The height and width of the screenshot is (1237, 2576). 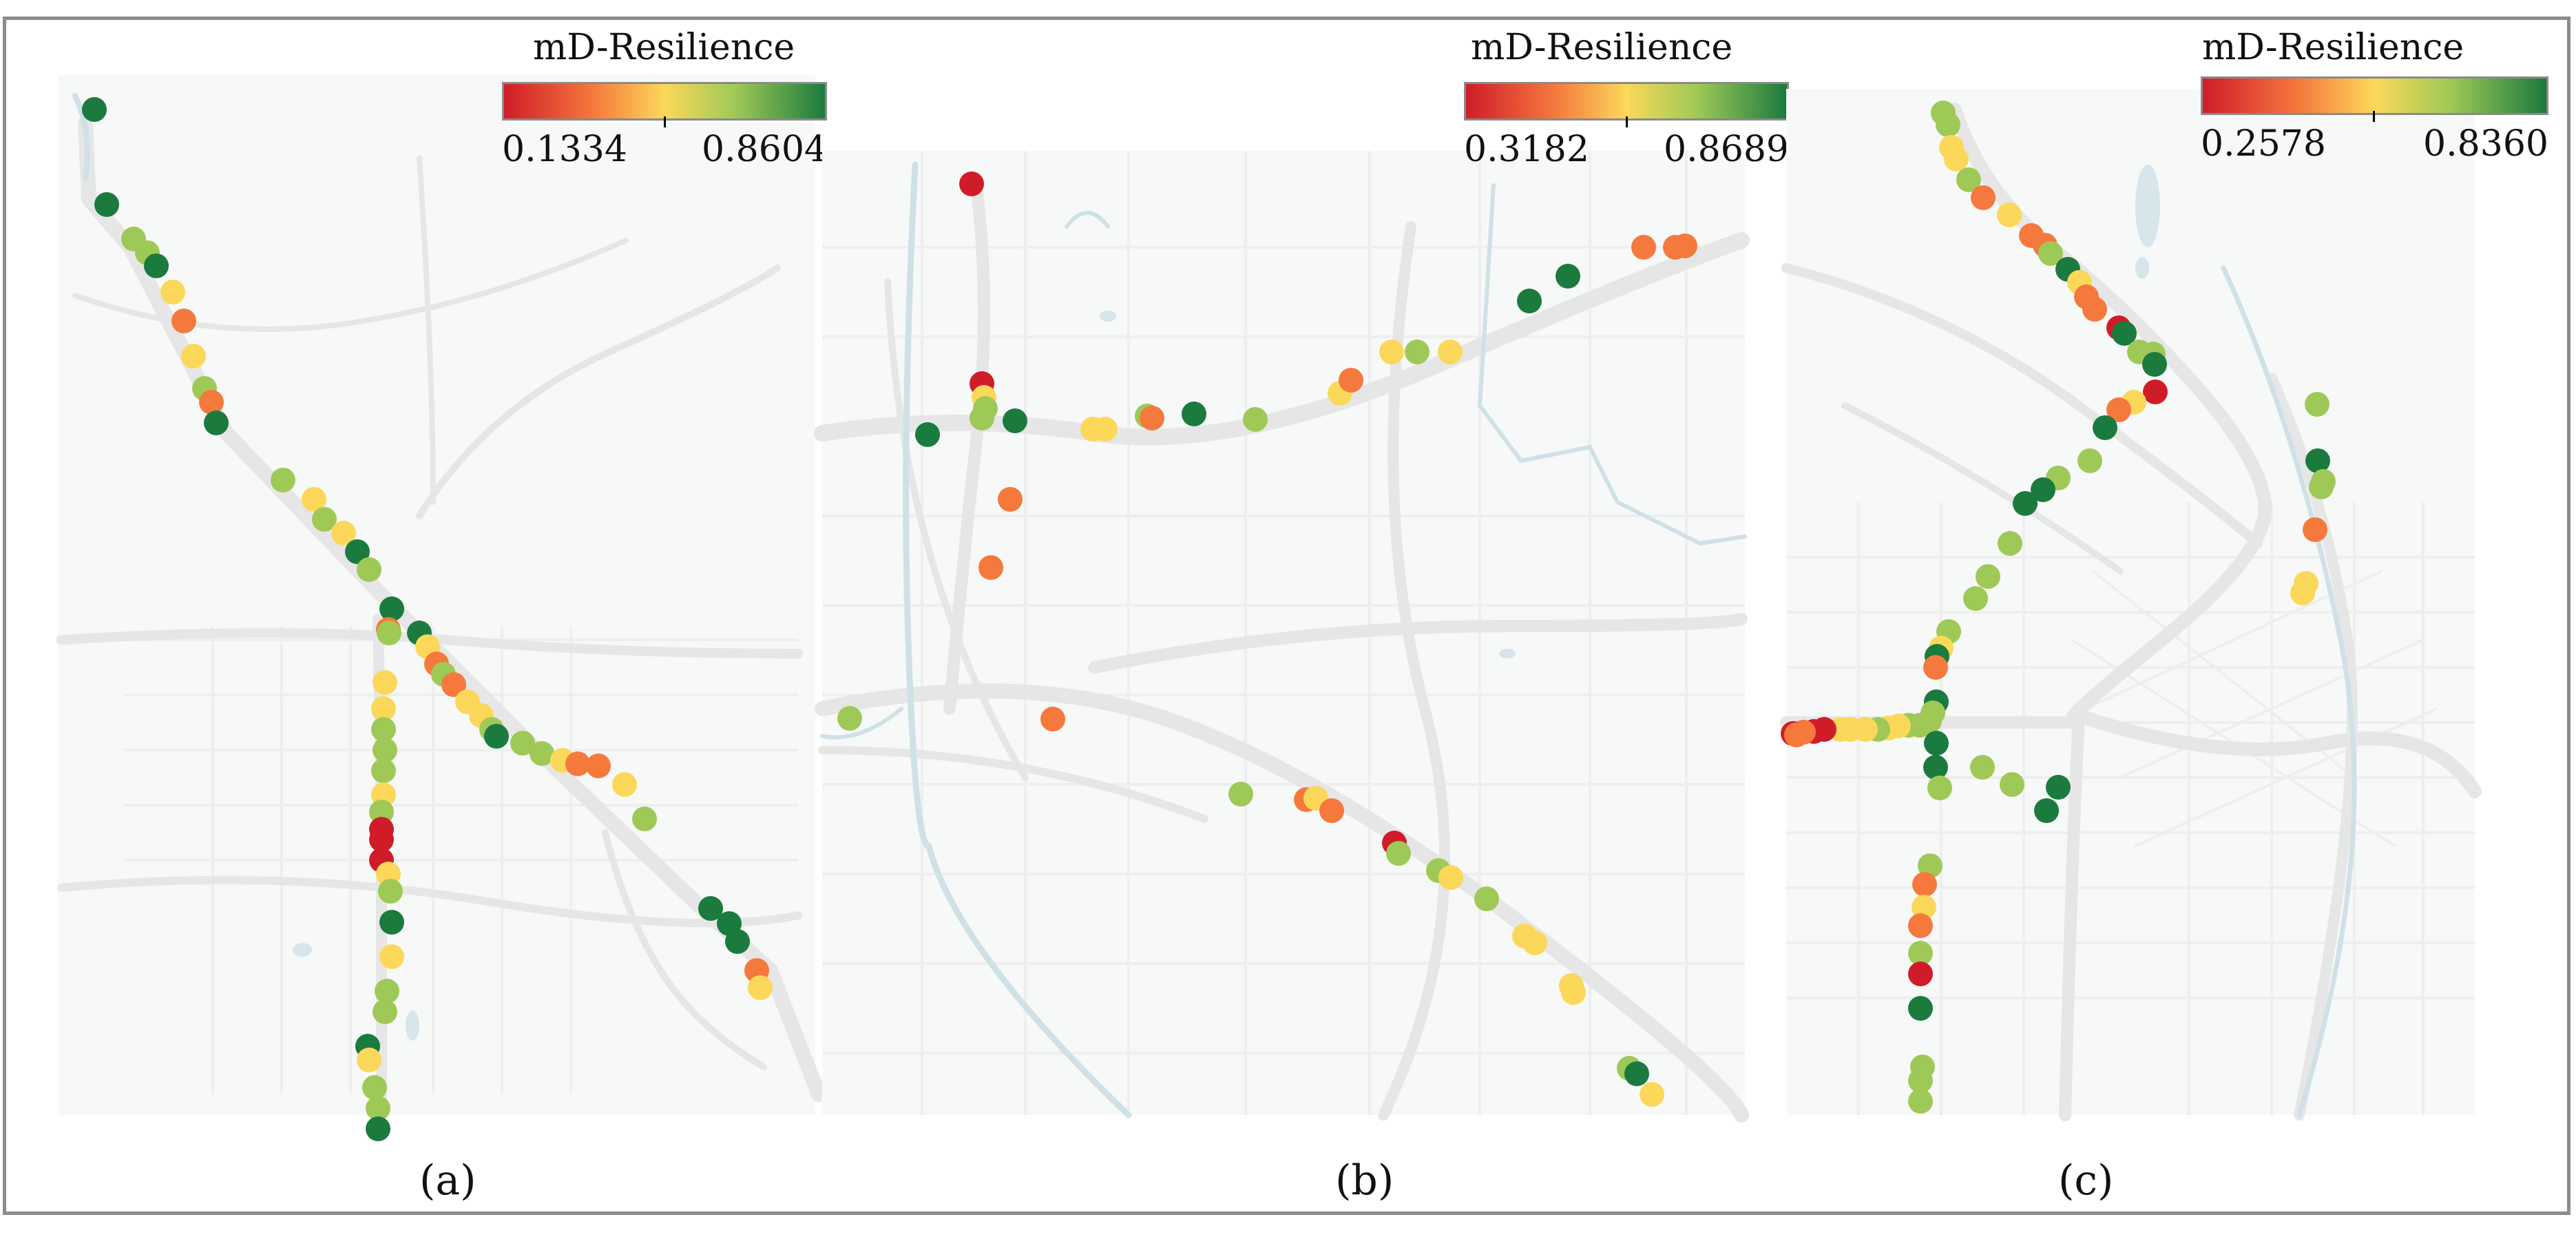 What do you see at coordinates (448, 1180) in the screenshot?
I see `caption-a: (a)` at bounding box center [448, 1180].